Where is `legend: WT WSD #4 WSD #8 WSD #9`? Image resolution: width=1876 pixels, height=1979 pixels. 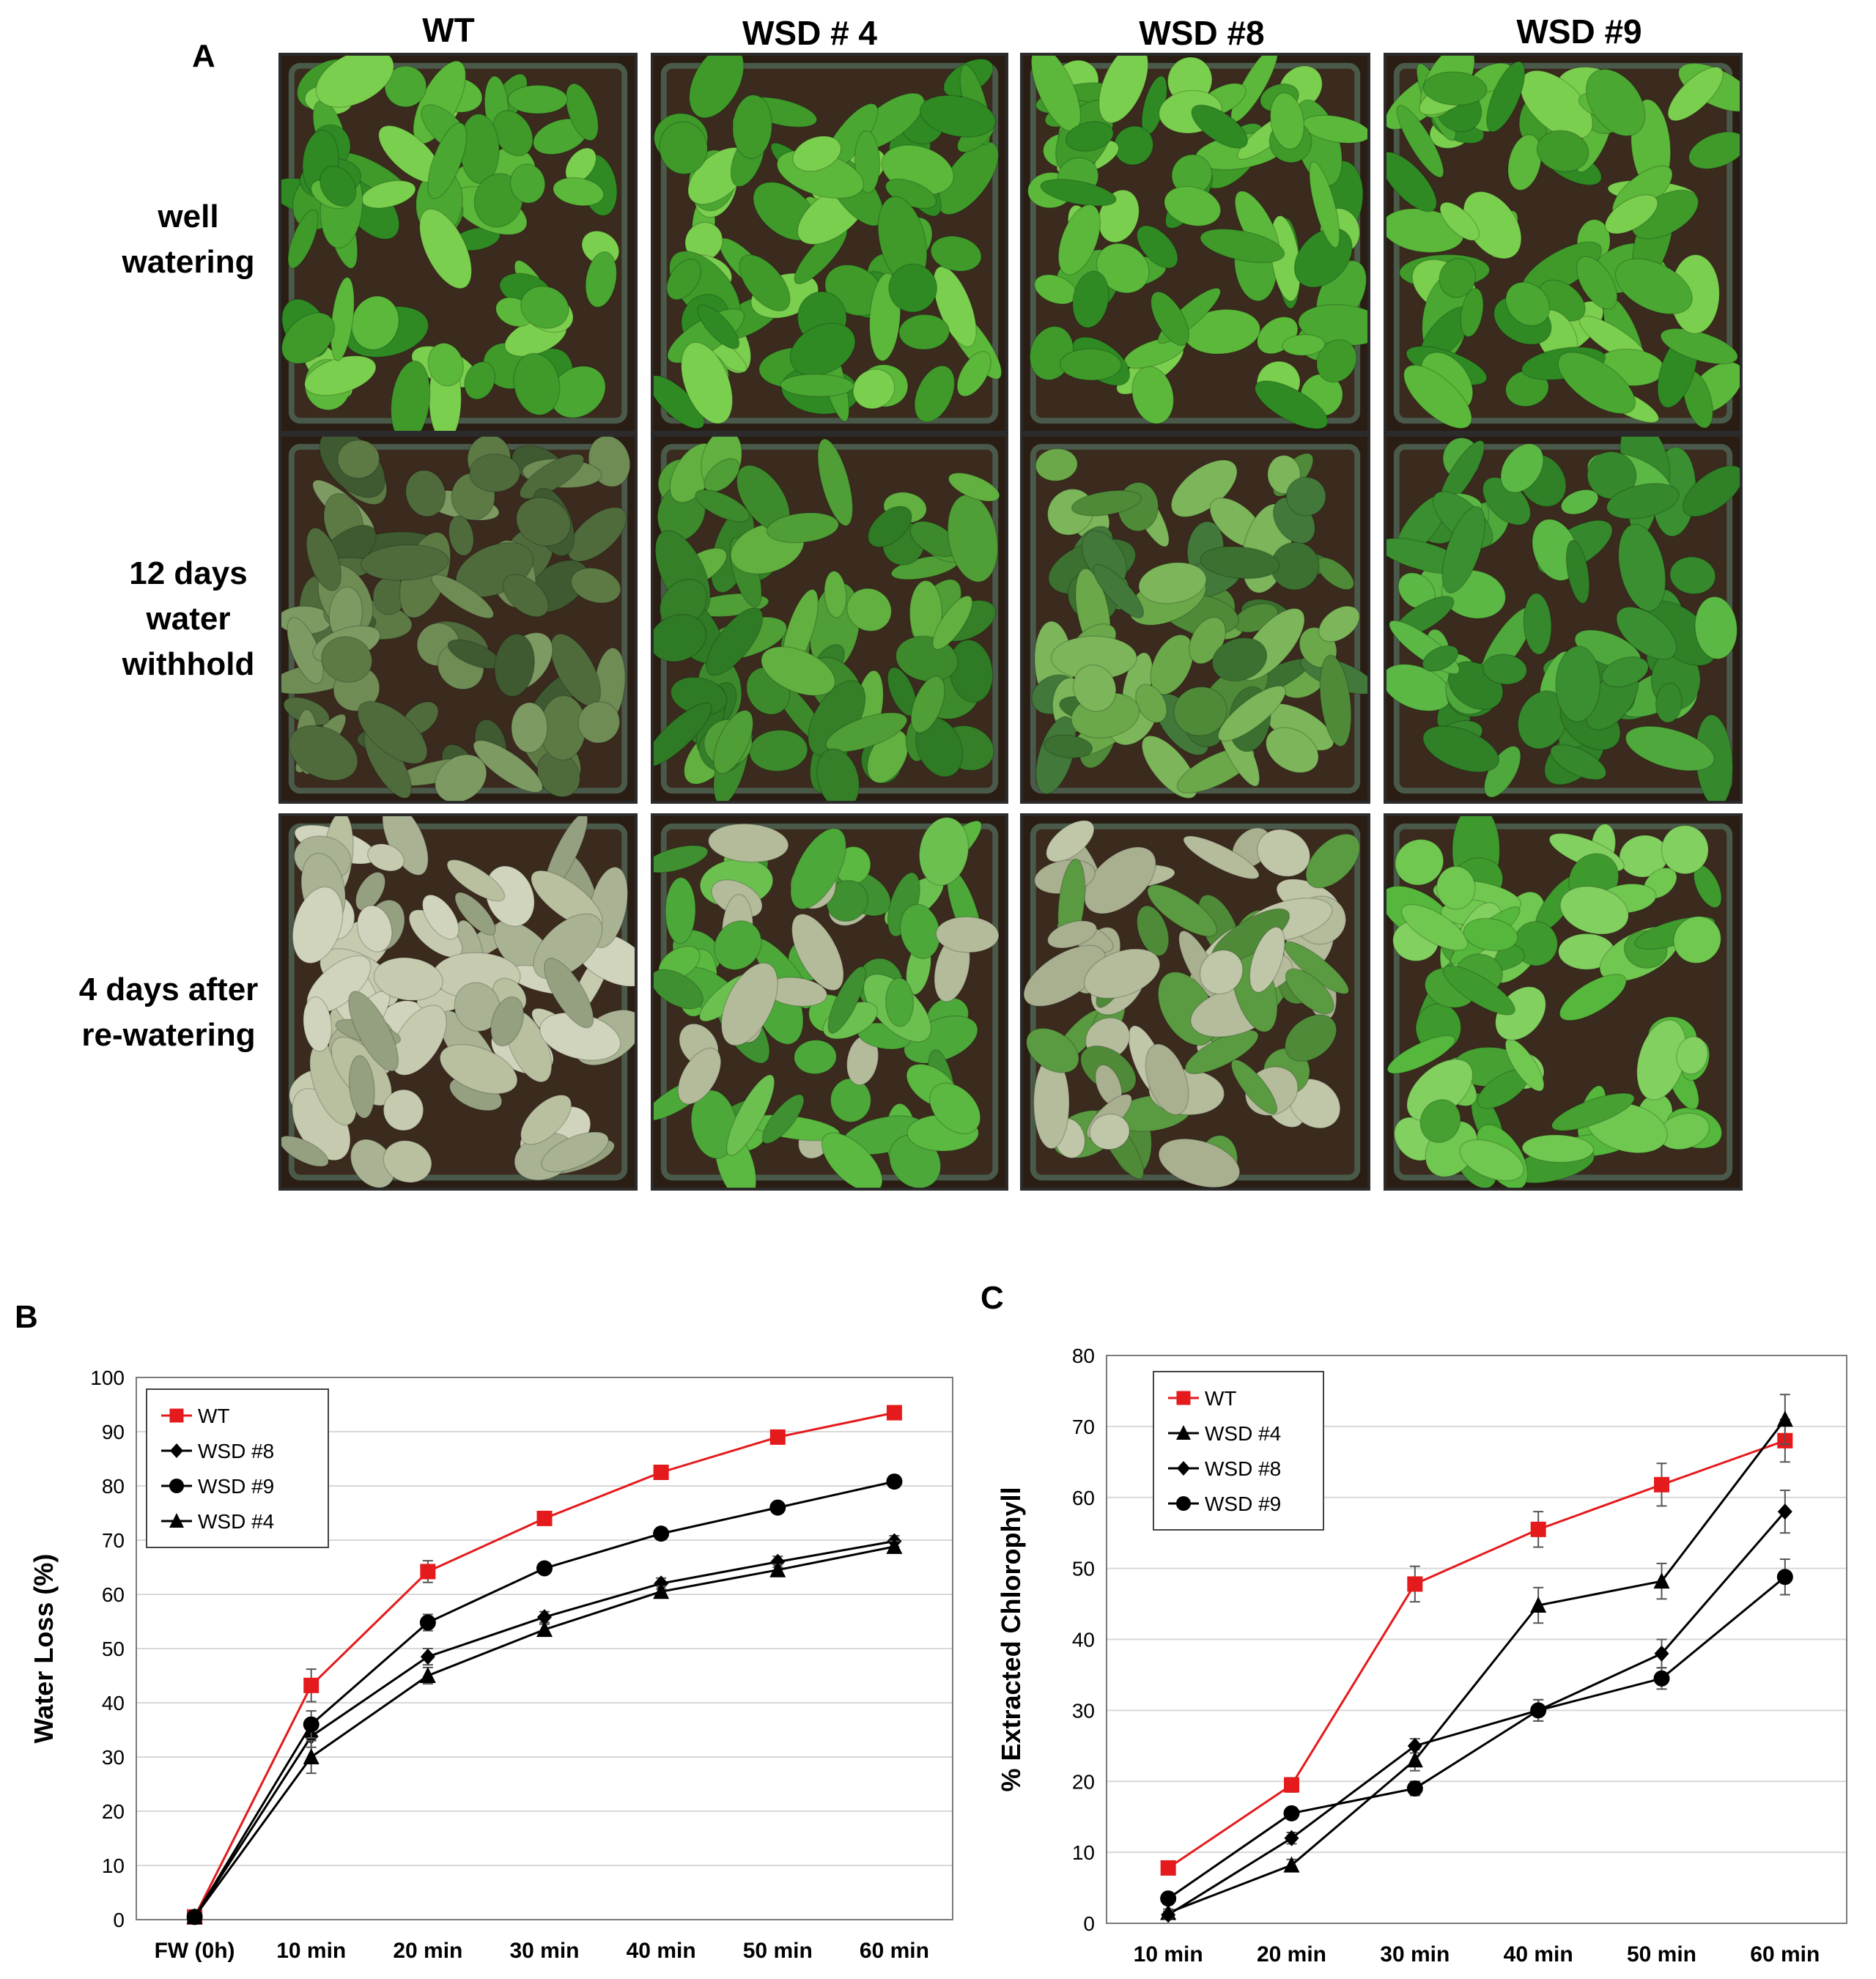 legend: WT WSD #4 WSD #8 WSD #9 is located at coordinates (1238, 1451).